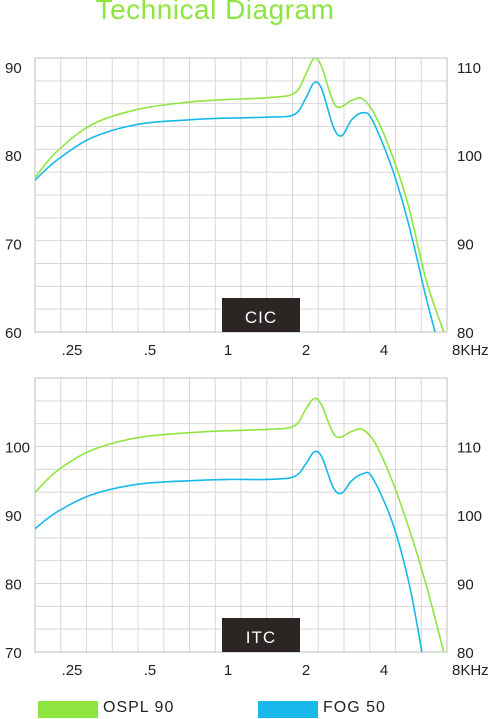  Describe the element at coordinates (288, 709) in the screenshot. I see `legend-swatch-fog` at that location.